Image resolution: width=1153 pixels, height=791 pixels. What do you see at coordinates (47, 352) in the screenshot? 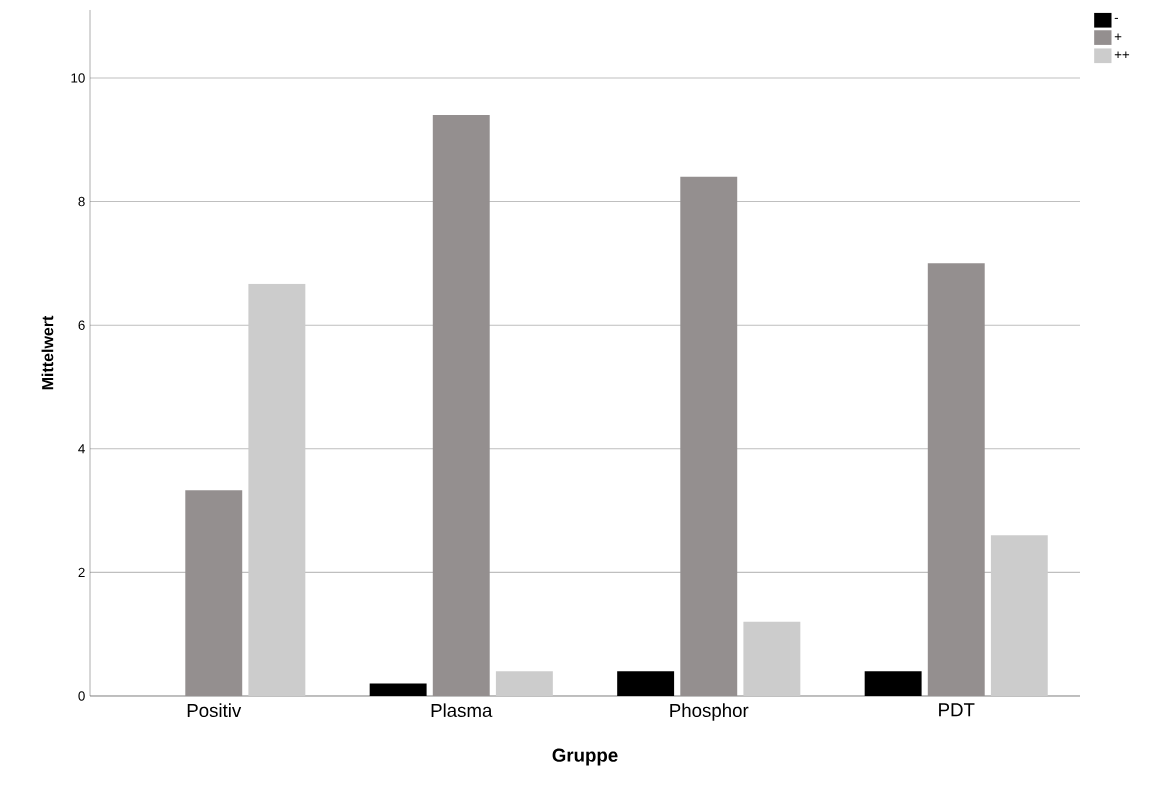
I see `y-axis-title: Mittelwert` at bounding box center [47, 352].